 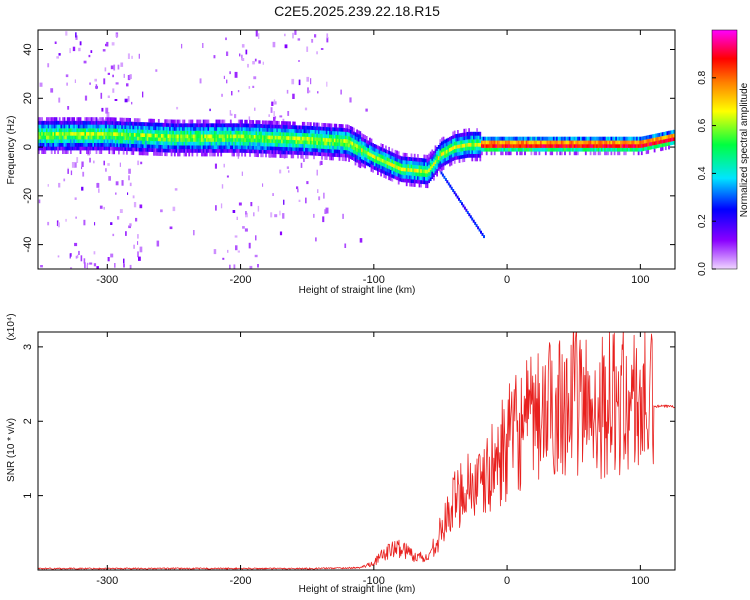 I want to click on x-tick-label: -300, so click(x=107, y=280).